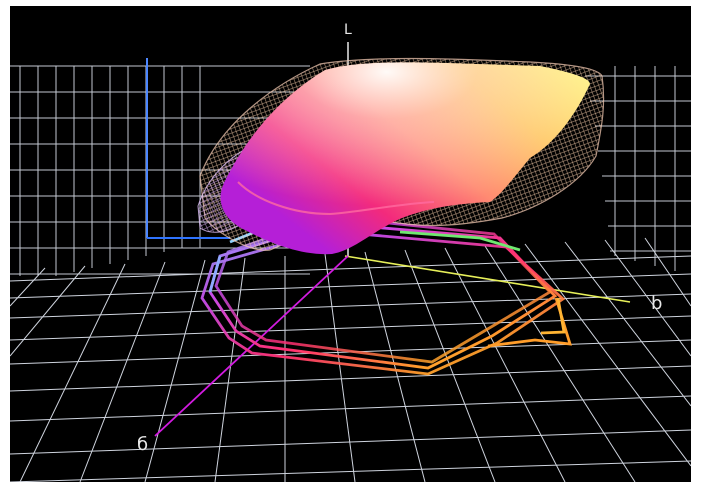 The width and height of the screenshot is (701, 488). What do you see at coordinates (656, 303) in the screenshot?
I see `b-axis-label: b` at bounding box center [656, 303].